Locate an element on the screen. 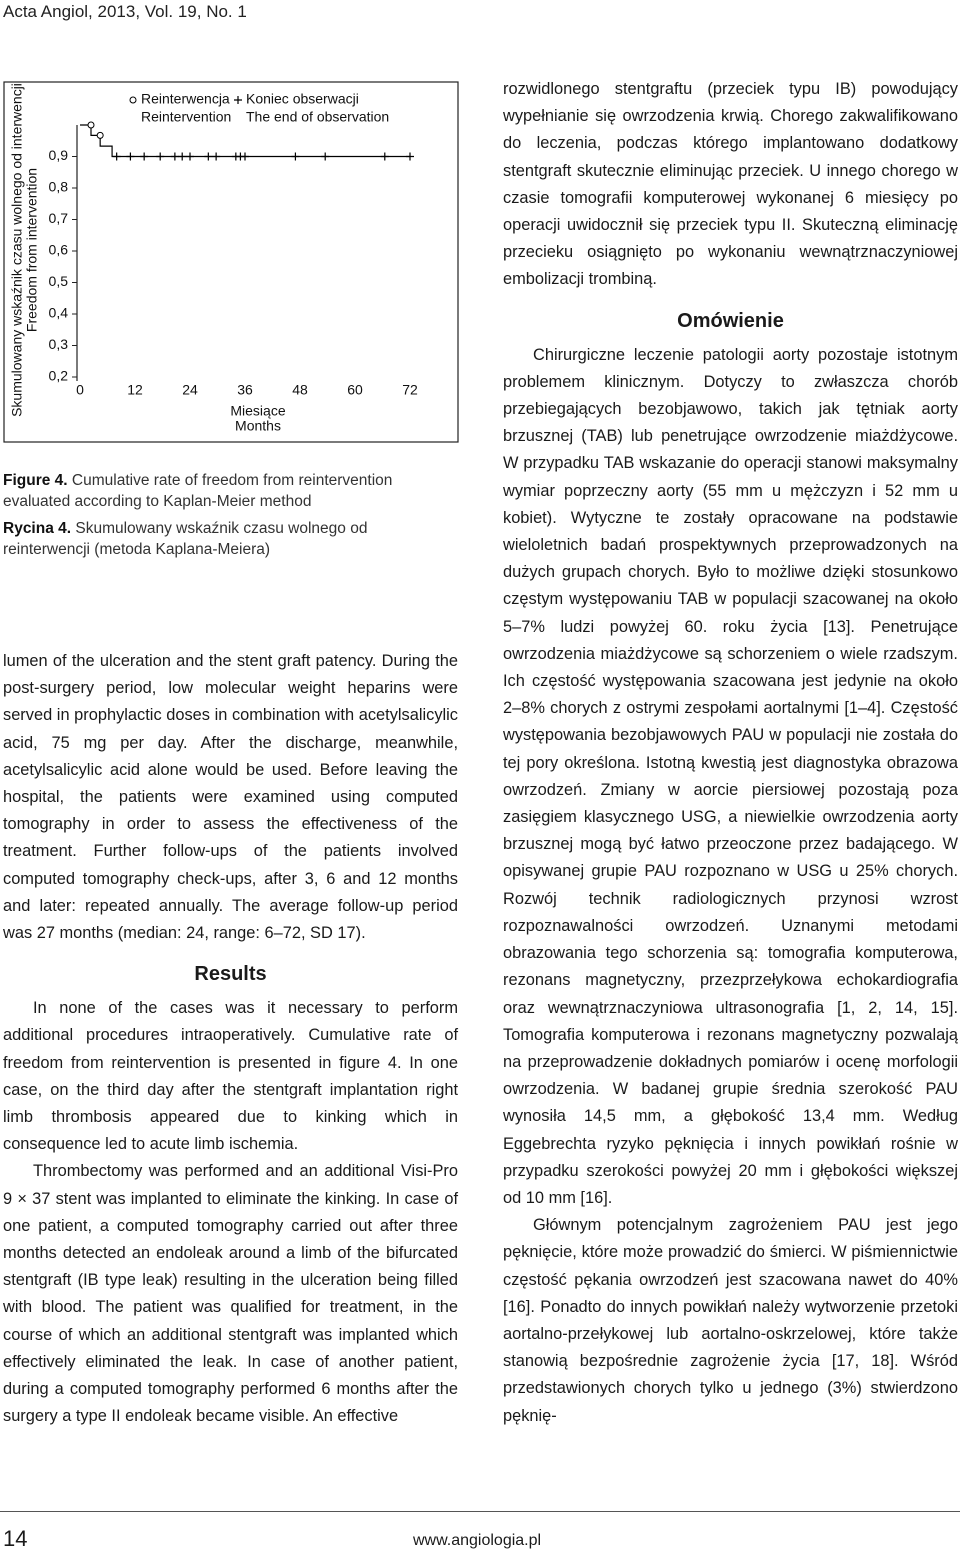  y-tick-label: 0,3 is located at coordinates (59, 344).